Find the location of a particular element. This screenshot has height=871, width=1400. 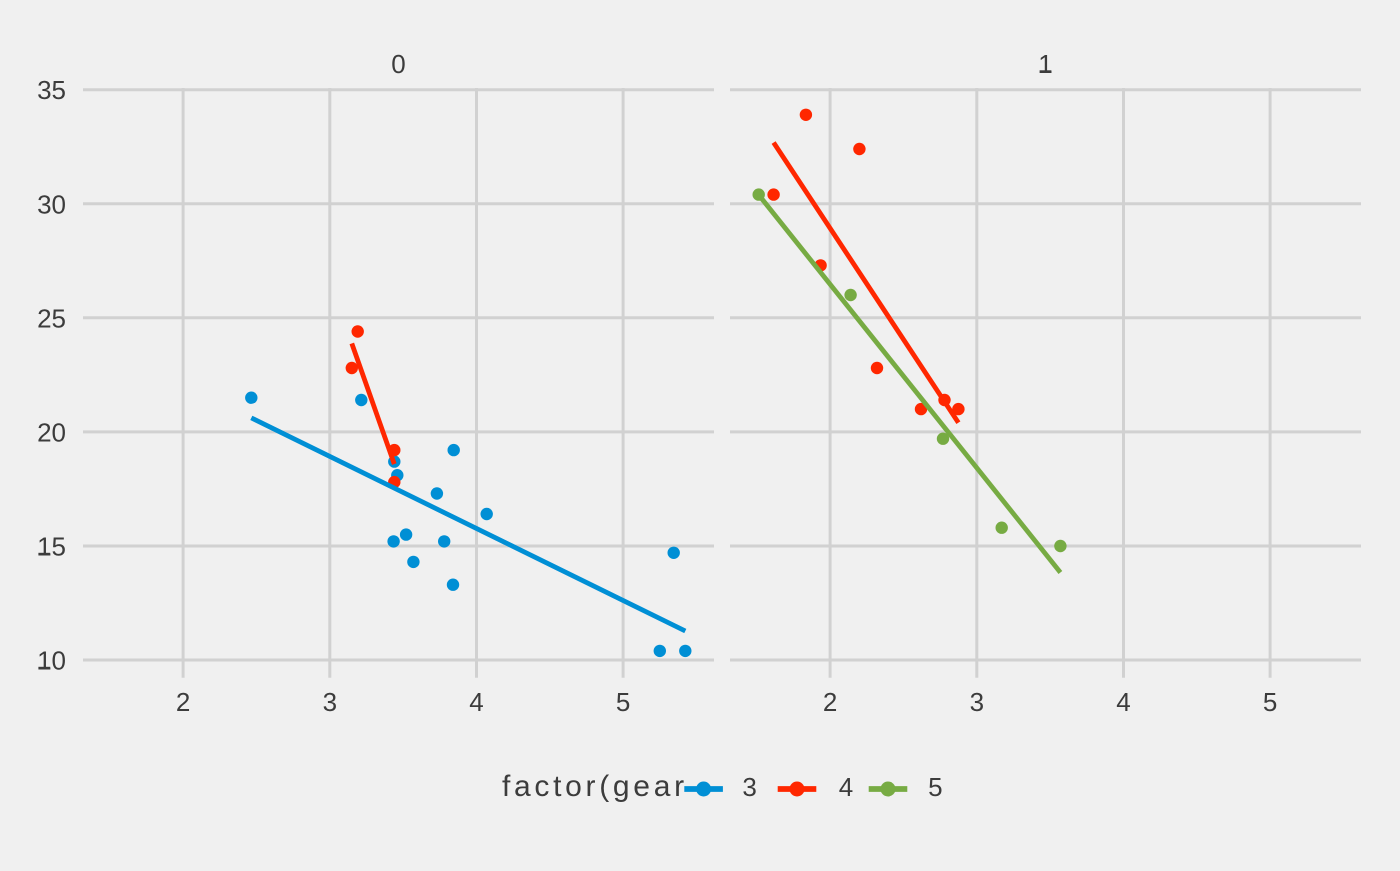

svg-text: factor(gear is located at coordinates (595, 786).